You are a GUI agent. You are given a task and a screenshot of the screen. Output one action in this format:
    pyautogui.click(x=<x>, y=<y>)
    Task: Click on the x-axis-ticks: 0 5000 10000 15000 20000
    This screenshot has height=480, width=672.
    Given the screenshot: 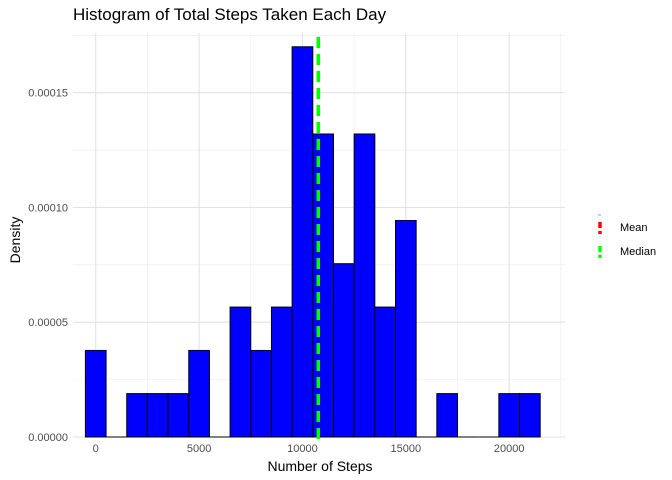 What is the action you would take?
    pyautogui.click(x=309, y=449)
    